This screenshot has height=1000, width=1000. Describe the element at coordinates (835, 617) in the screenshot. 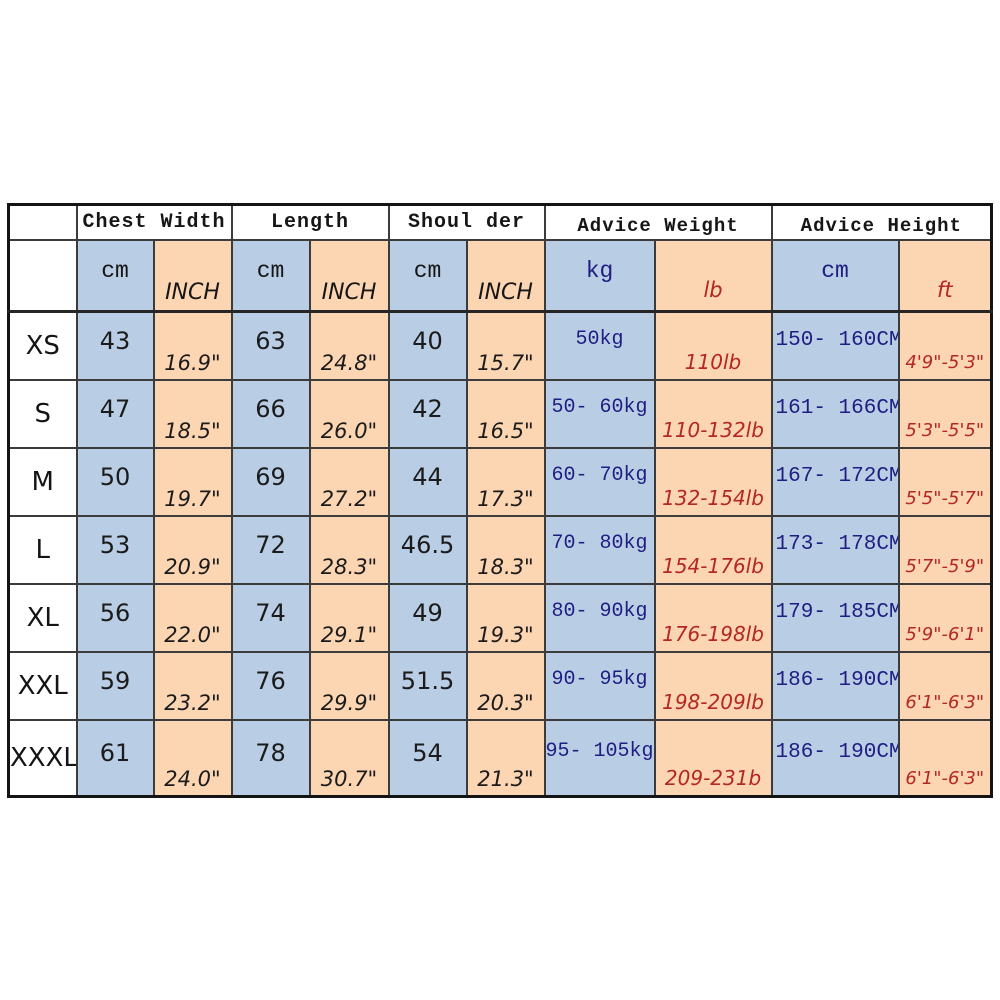

I see `cell-xl-height-cm: 179- 185CM` at that location.